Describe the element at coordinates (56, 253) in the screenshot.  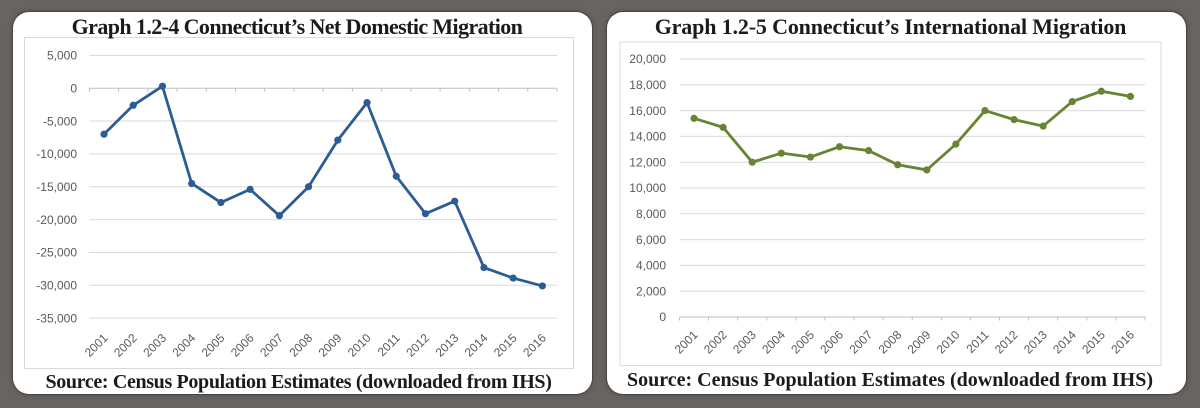
I see `svg-text: -25,000` at that location.